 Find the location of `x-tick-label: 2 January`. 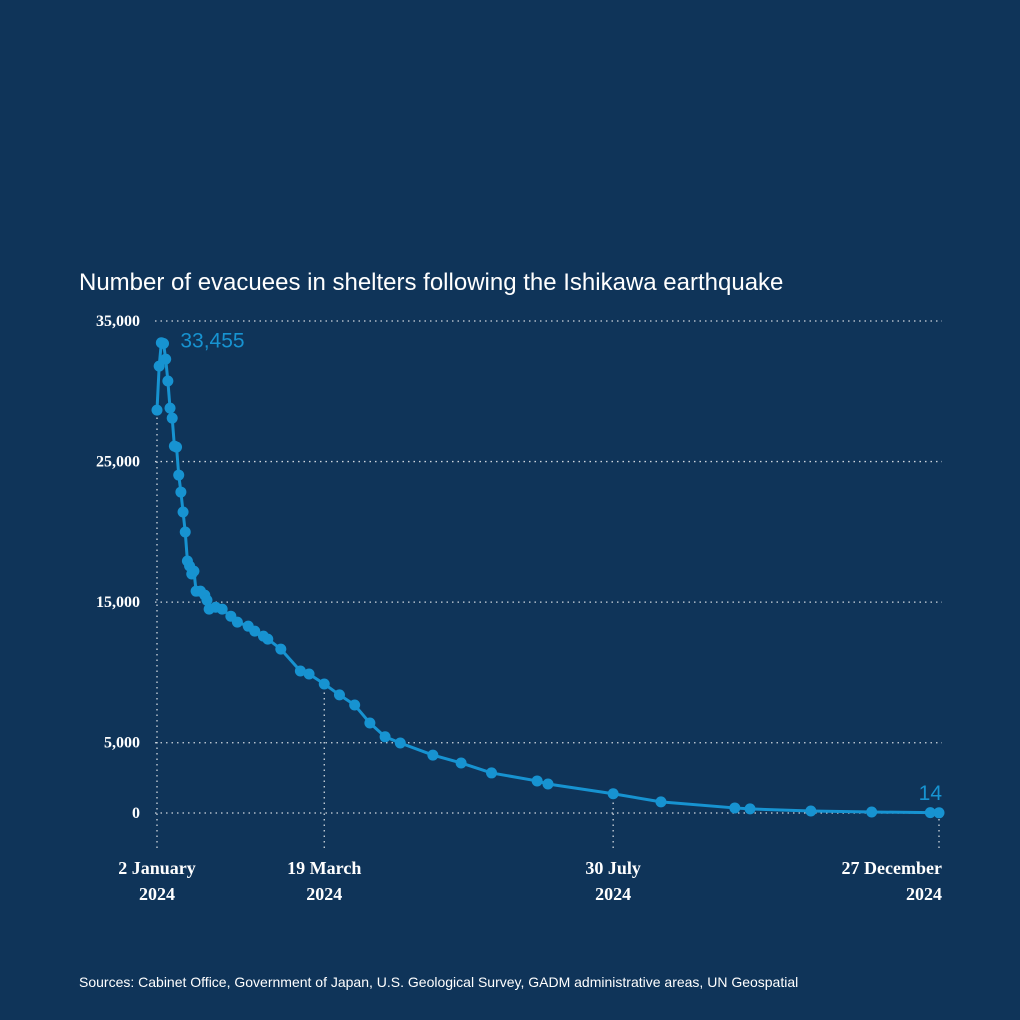

x-tick-label: 2 January is located at coordinates (157, 868).